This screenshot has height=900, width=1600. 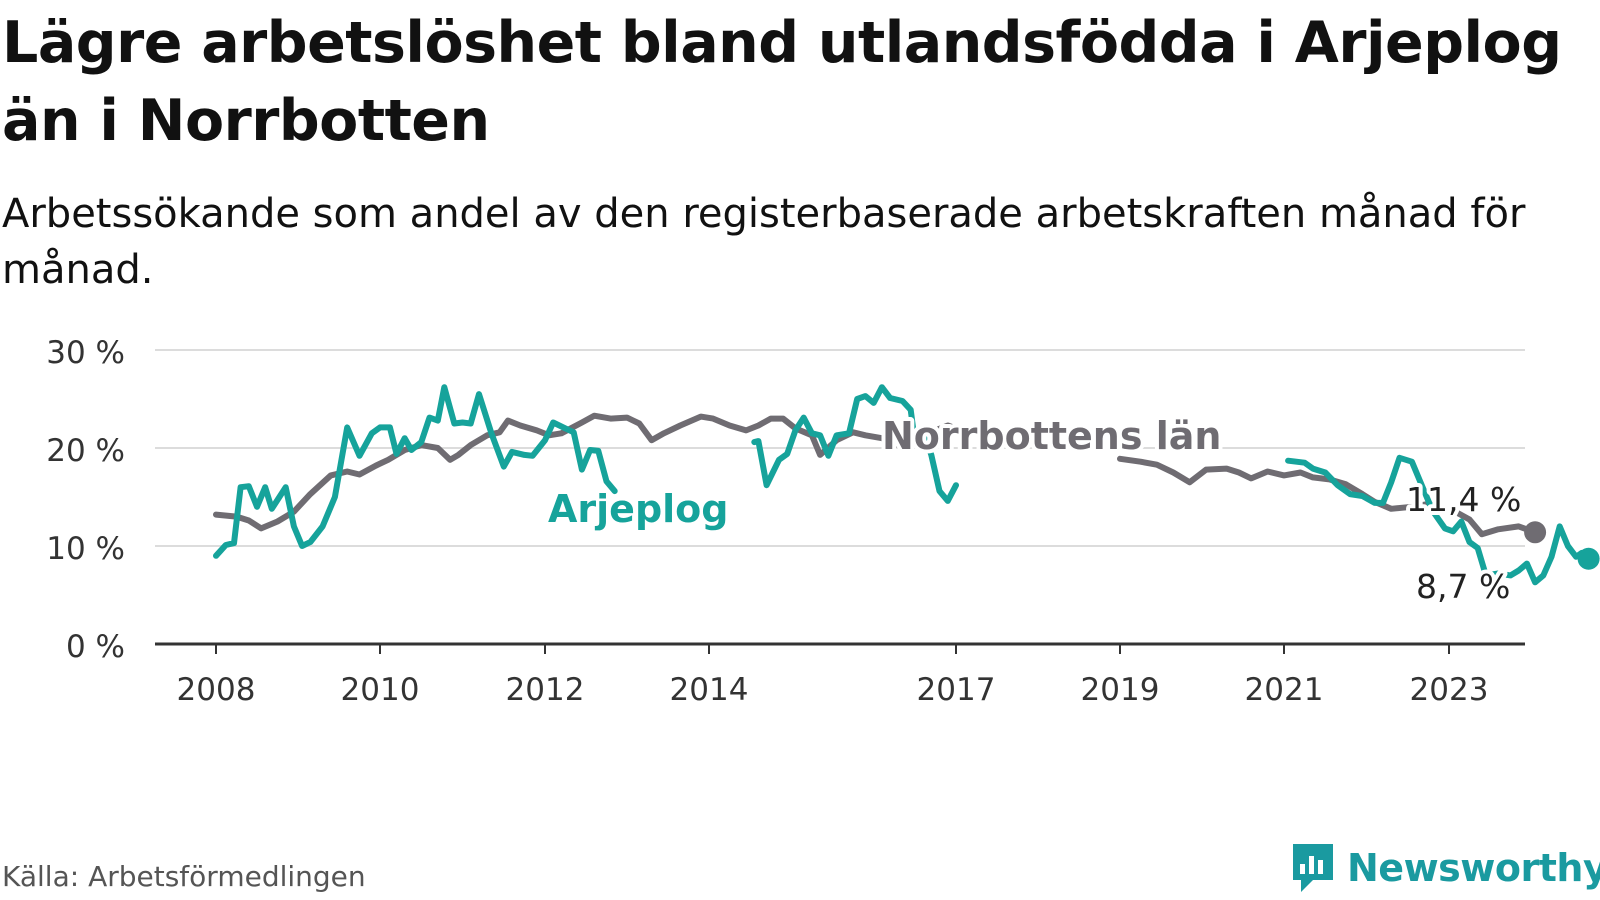 I want to click on arjeplog-end-dot, so click(x=1588, y=558).